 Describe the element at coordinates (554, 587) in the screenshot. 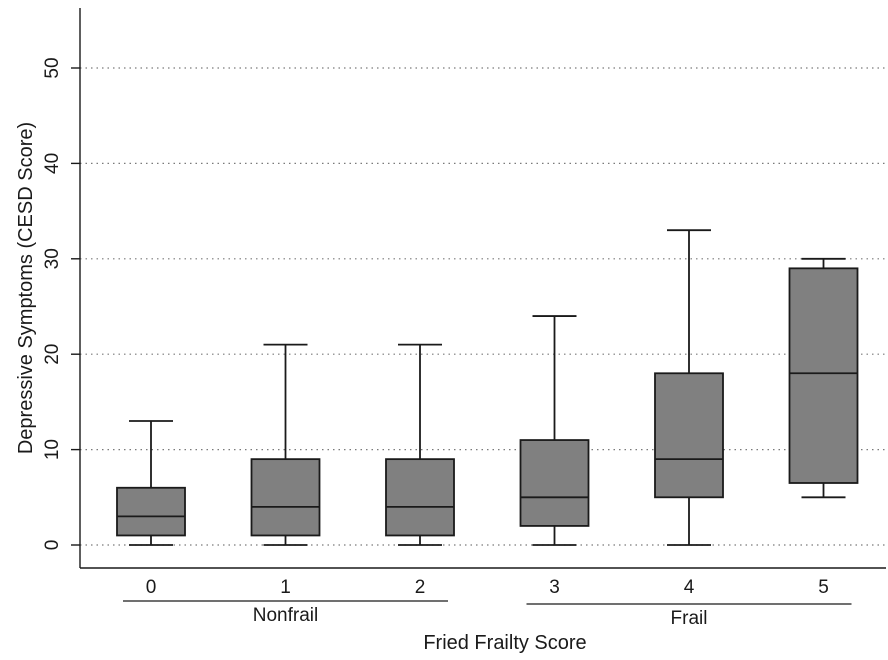

I see `x-tick-label-3: 3` at that location.